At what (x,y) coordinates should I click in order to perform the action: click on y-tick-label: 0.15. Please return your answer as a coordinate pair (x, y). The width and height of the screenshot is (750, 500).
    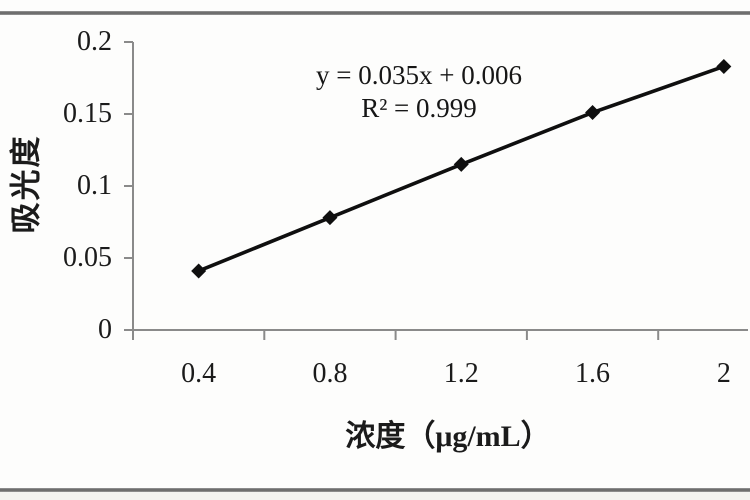
    Looking at the image, I should click on (87, 113).